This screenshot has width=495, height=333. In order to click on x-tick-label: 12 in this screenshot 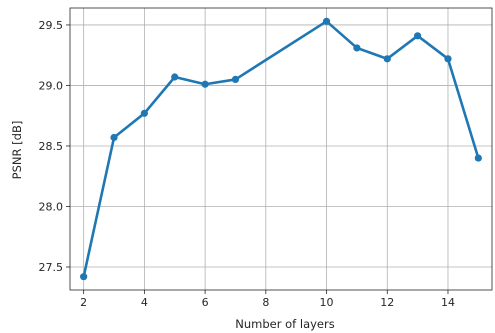, I will do `click(387, 302)`.